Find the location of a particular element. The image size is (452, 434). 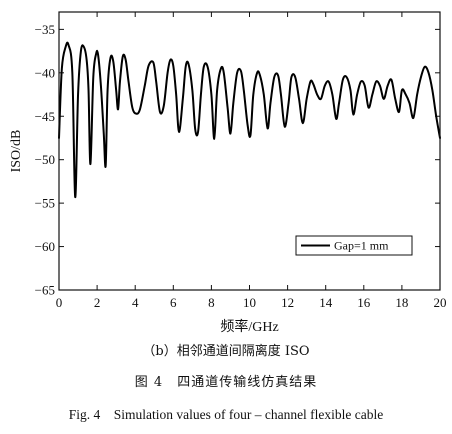

legend: Gap=1 mm is located at coordinates (354, 245).